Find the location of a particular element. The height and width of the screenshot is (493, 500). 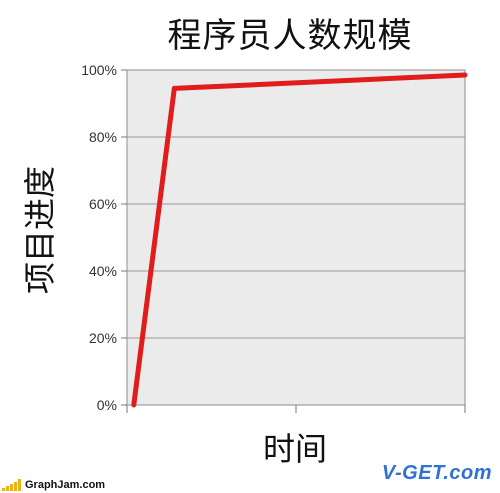

graphjam-logo: GraphJam.com is located at coordinates (53, 484).